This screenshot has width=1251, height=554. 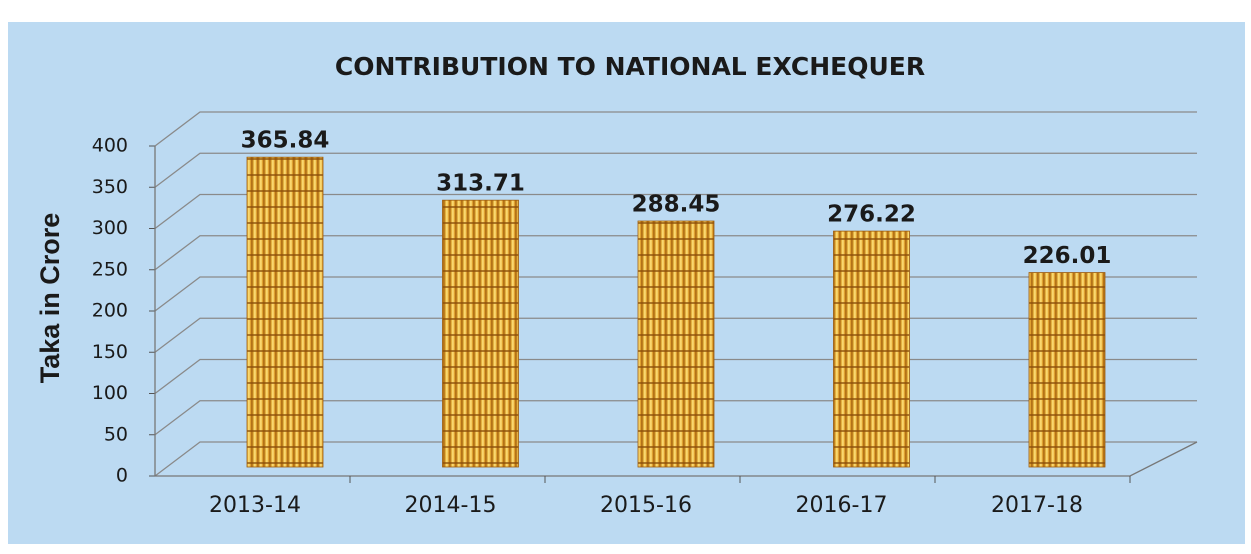 What do you see at coordinates (116, 434) in the screenshot?
I see `y-tick-label: 50` at bounding box center [116, 434].